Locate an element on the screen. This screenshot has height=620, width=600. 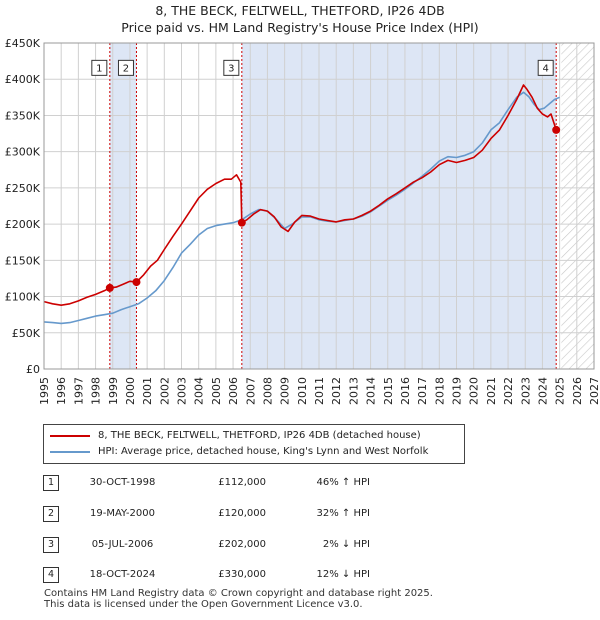
x-tick-label: 2010 is located at coordinates (302, 391).